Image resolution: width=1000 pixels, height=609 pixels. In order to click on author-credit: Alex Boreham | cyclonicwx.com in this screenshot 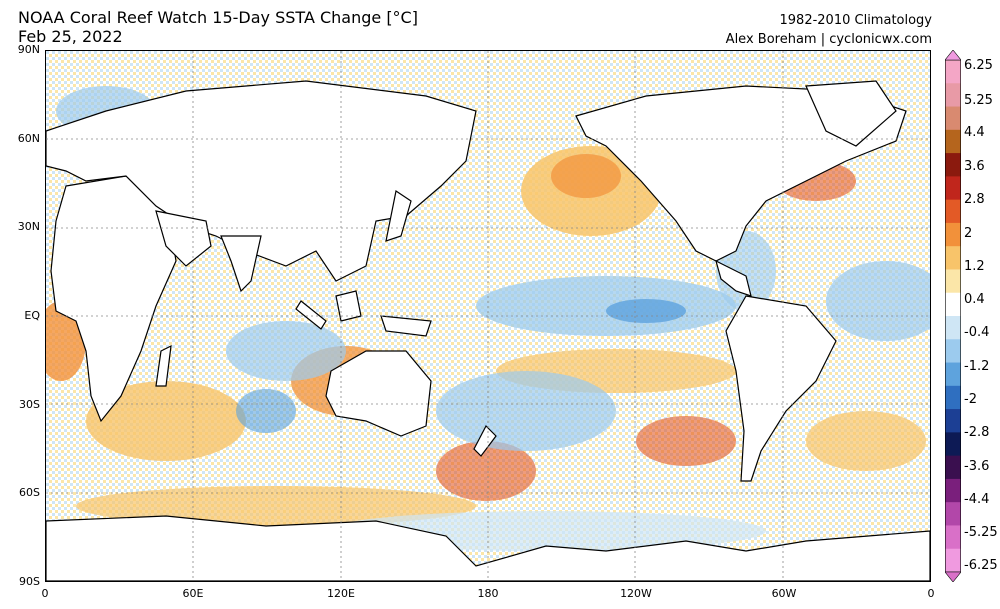, I will do `click(828, 39)`.